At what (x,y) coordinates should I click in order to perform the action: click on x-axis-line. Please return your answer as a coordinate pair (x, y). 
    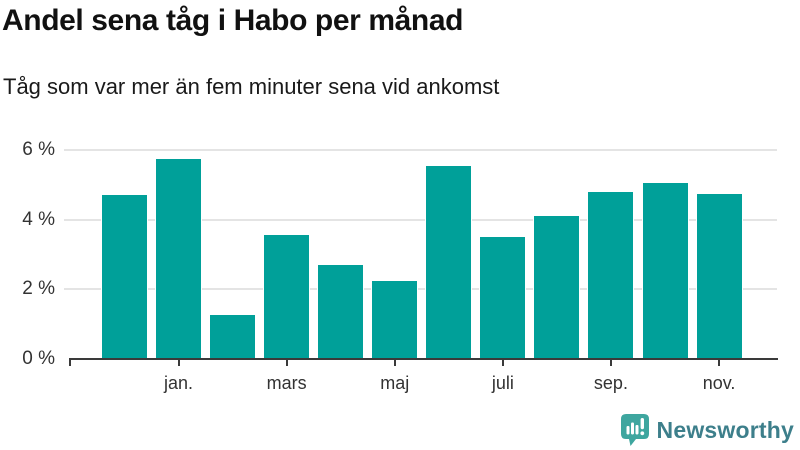
    Looking at the image, I should click on (423, 359).